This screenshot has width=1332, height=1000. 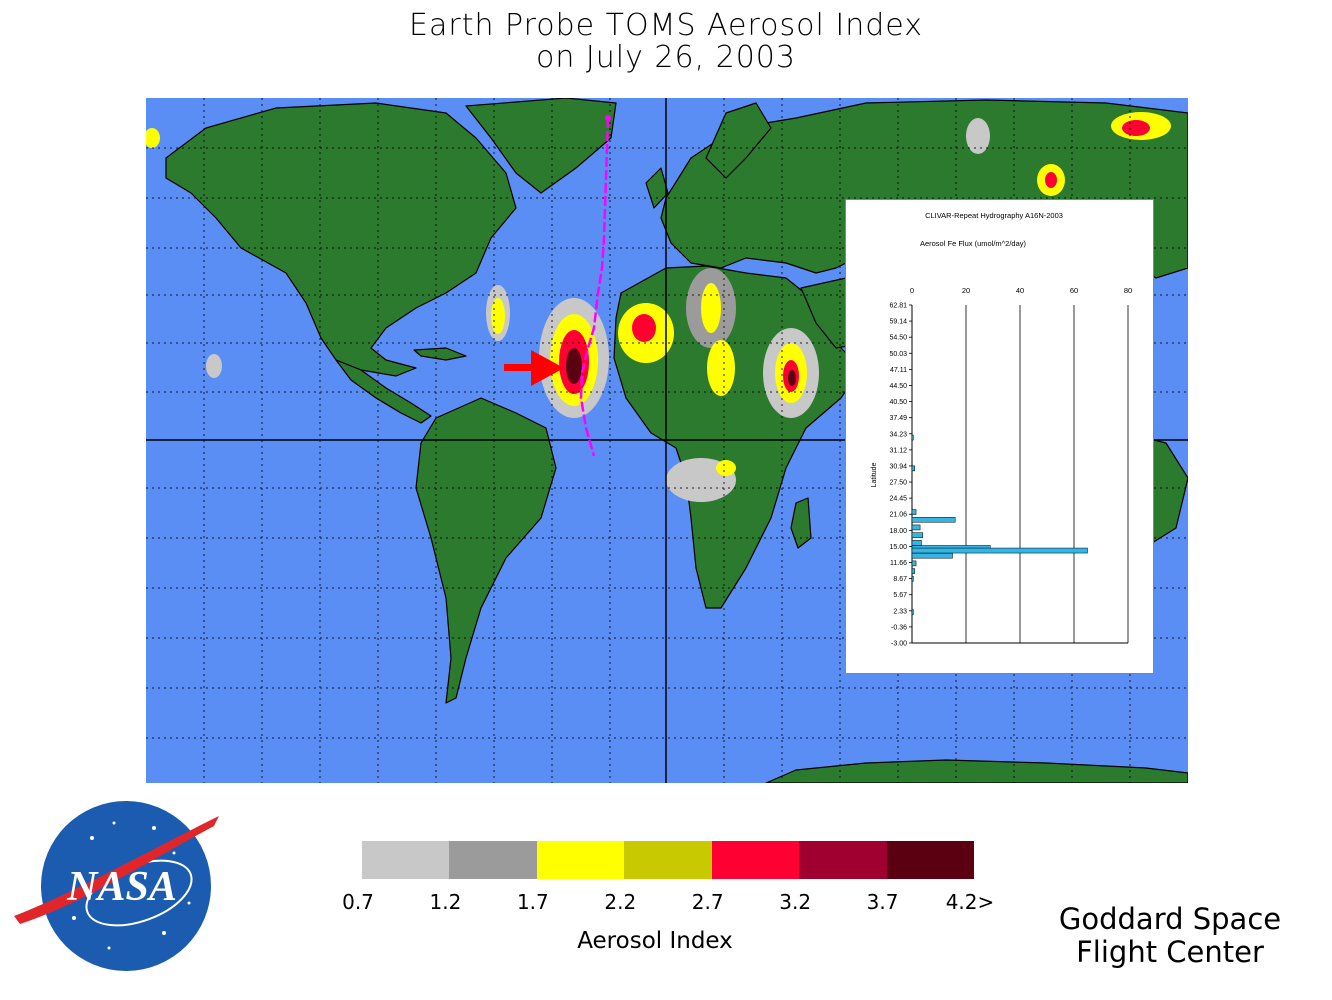 I want to click on inset-y-tick-label: 40.50, so click(x=898, y=402).